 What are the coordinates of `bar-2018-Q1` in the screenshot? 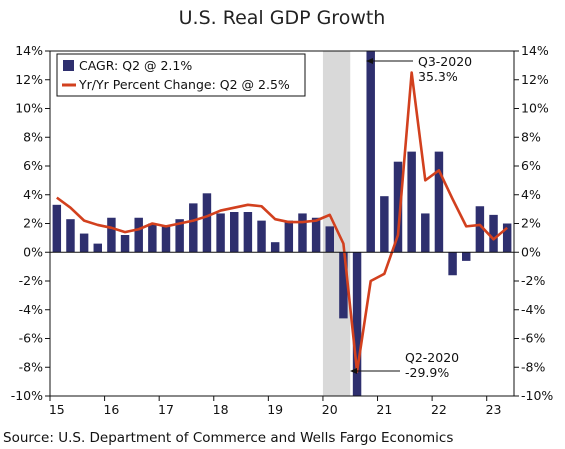 It's located at (220, 233).